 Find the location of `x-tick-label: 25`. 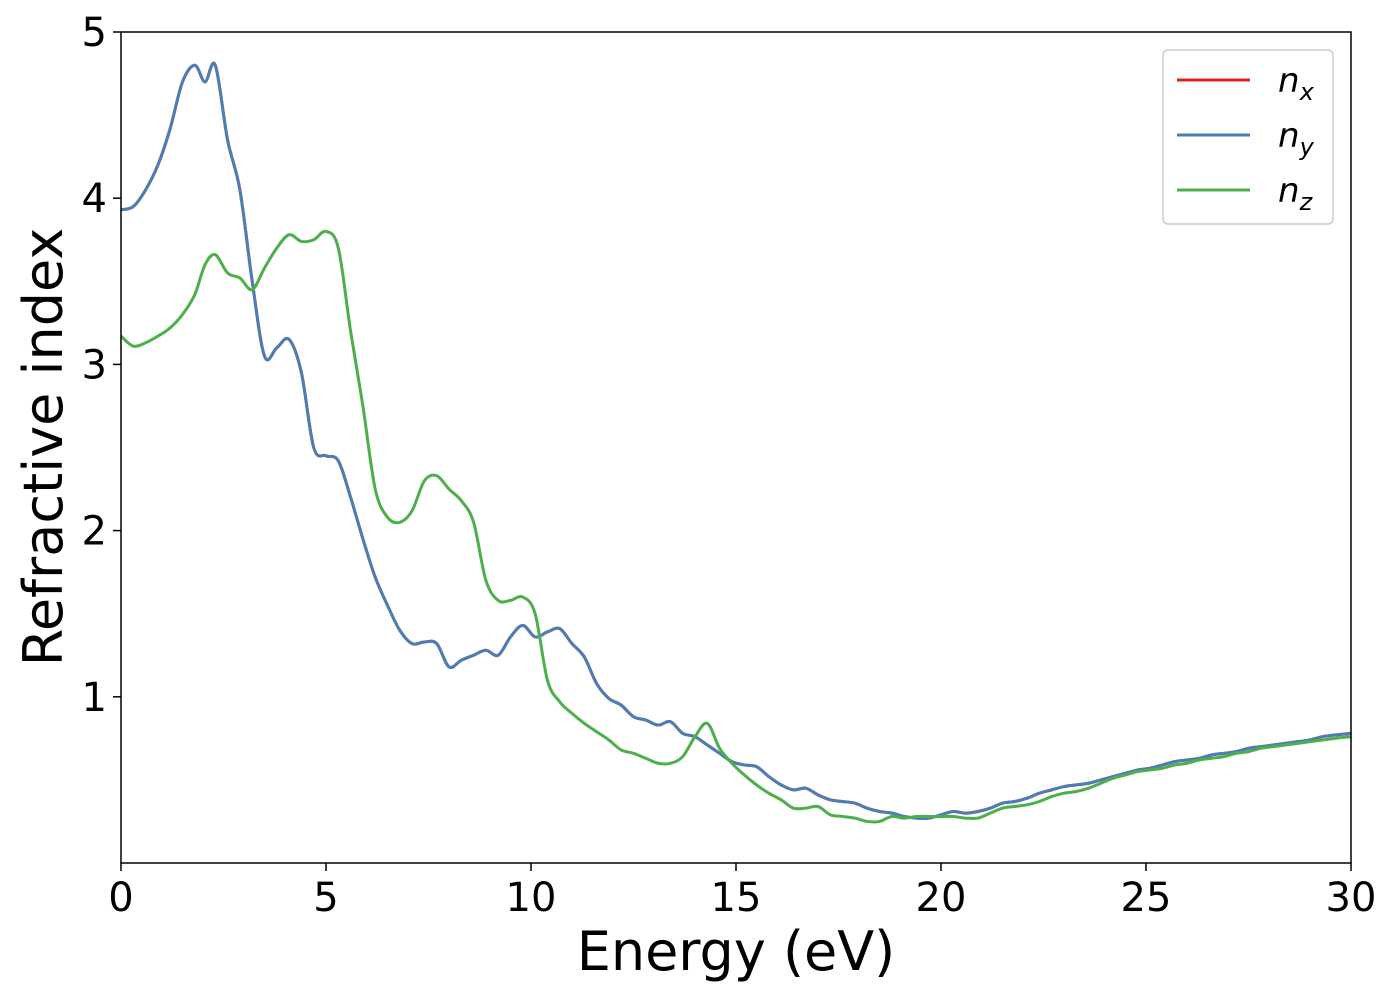

x-tick-label: 25 is located at coordinates (1146, 898).